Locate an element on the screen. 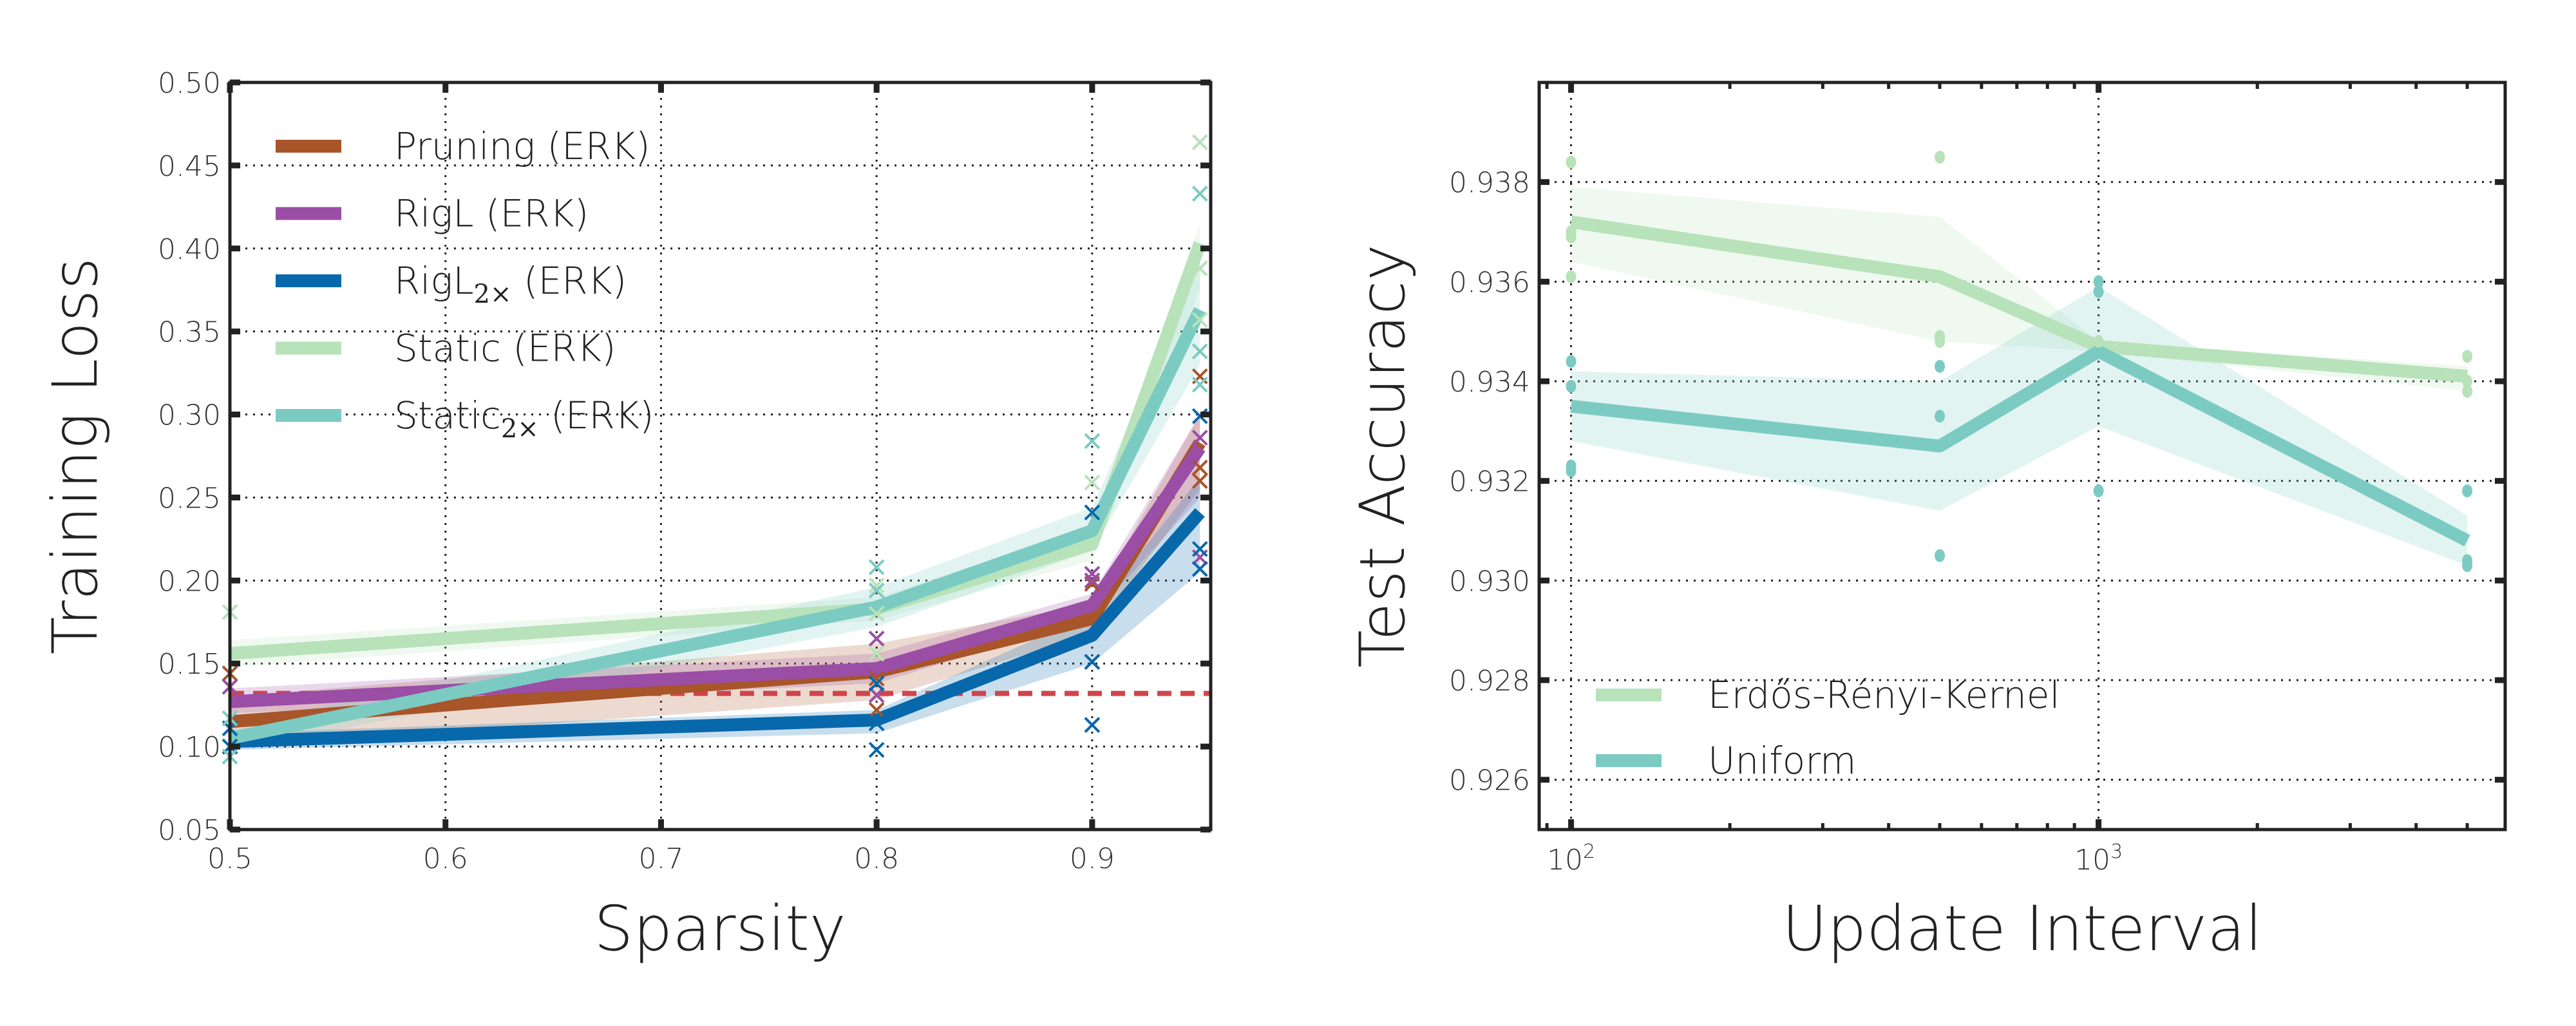  y-tick-label: 0.50 is located at coordinates (190, 83).